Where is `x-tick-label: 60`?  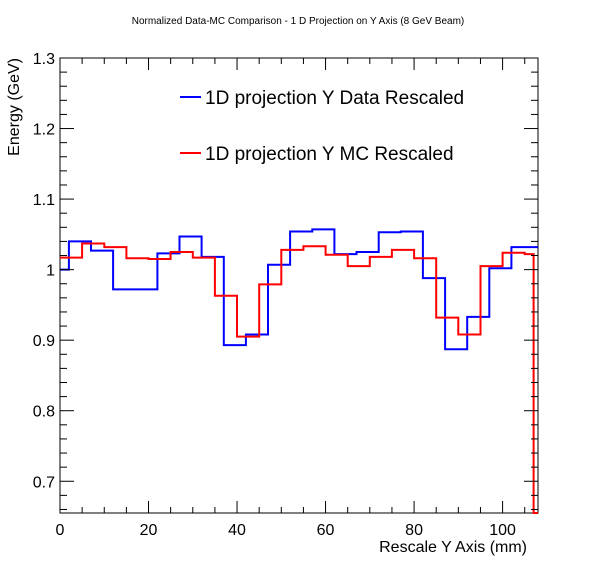
x-tick-label: 60 is located at coordinates (326, 530).